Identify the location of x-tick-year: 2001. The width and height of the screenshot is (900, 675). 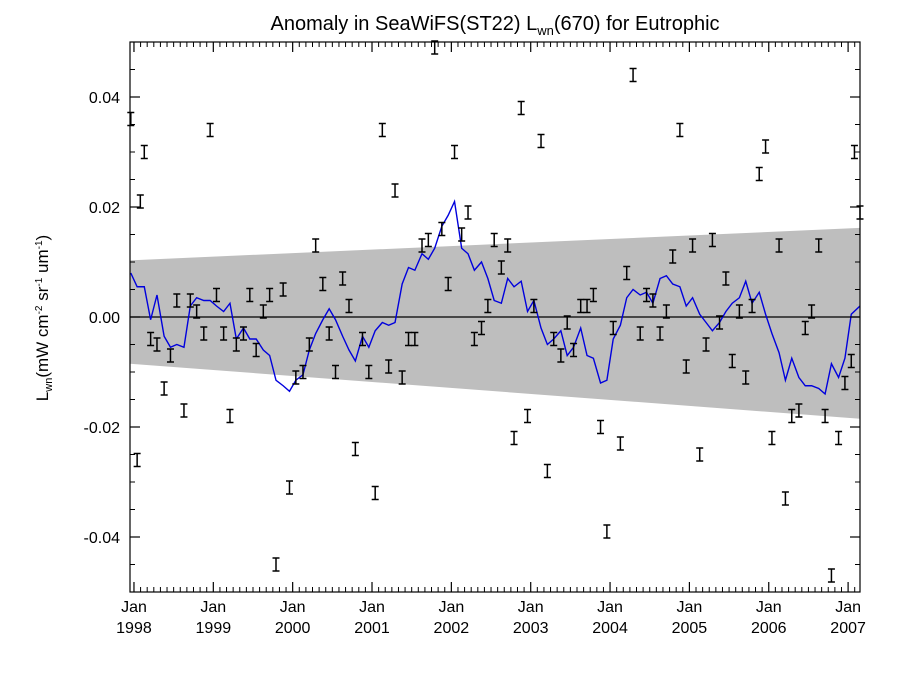
(372, 628).